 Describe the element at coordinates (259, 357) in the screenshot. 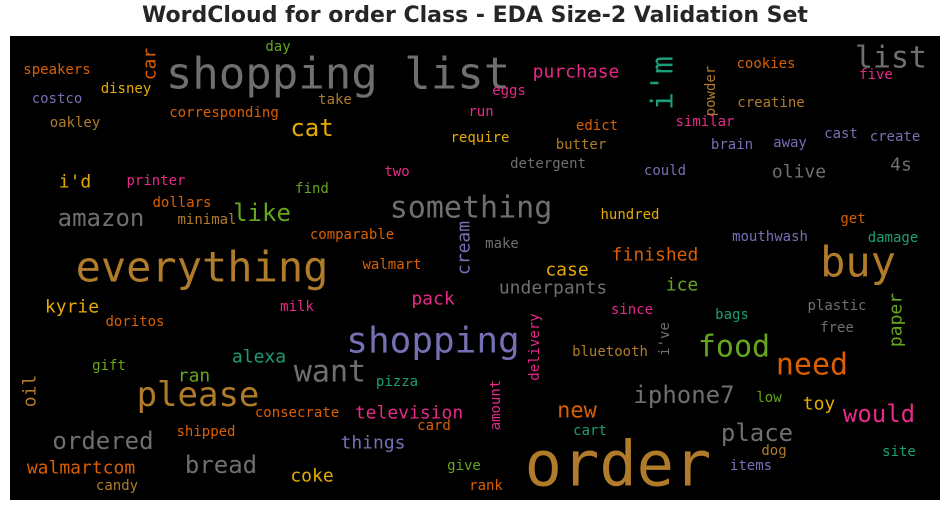

I see `word-alexa: alexa` at that location.